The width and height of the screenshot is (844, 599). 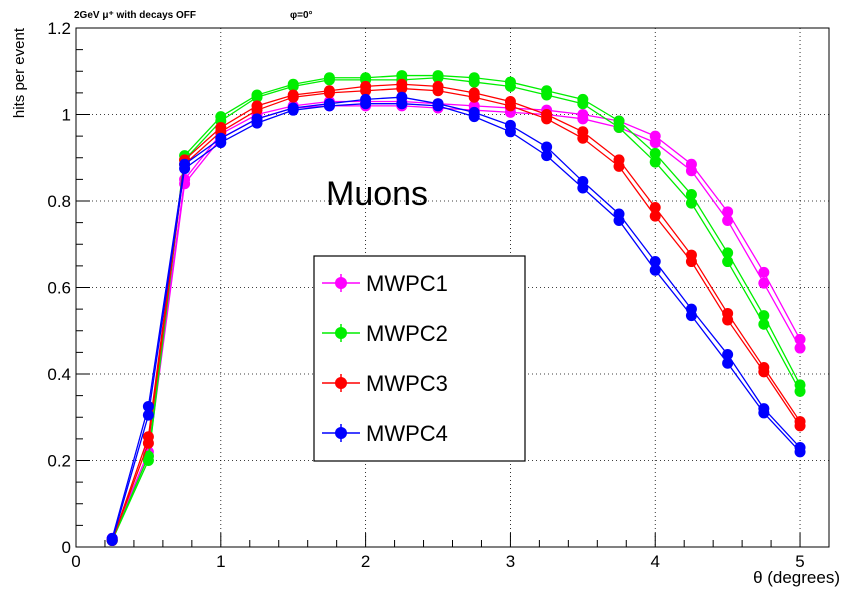 I want to click on legend-box, so click(x=419, y=358).